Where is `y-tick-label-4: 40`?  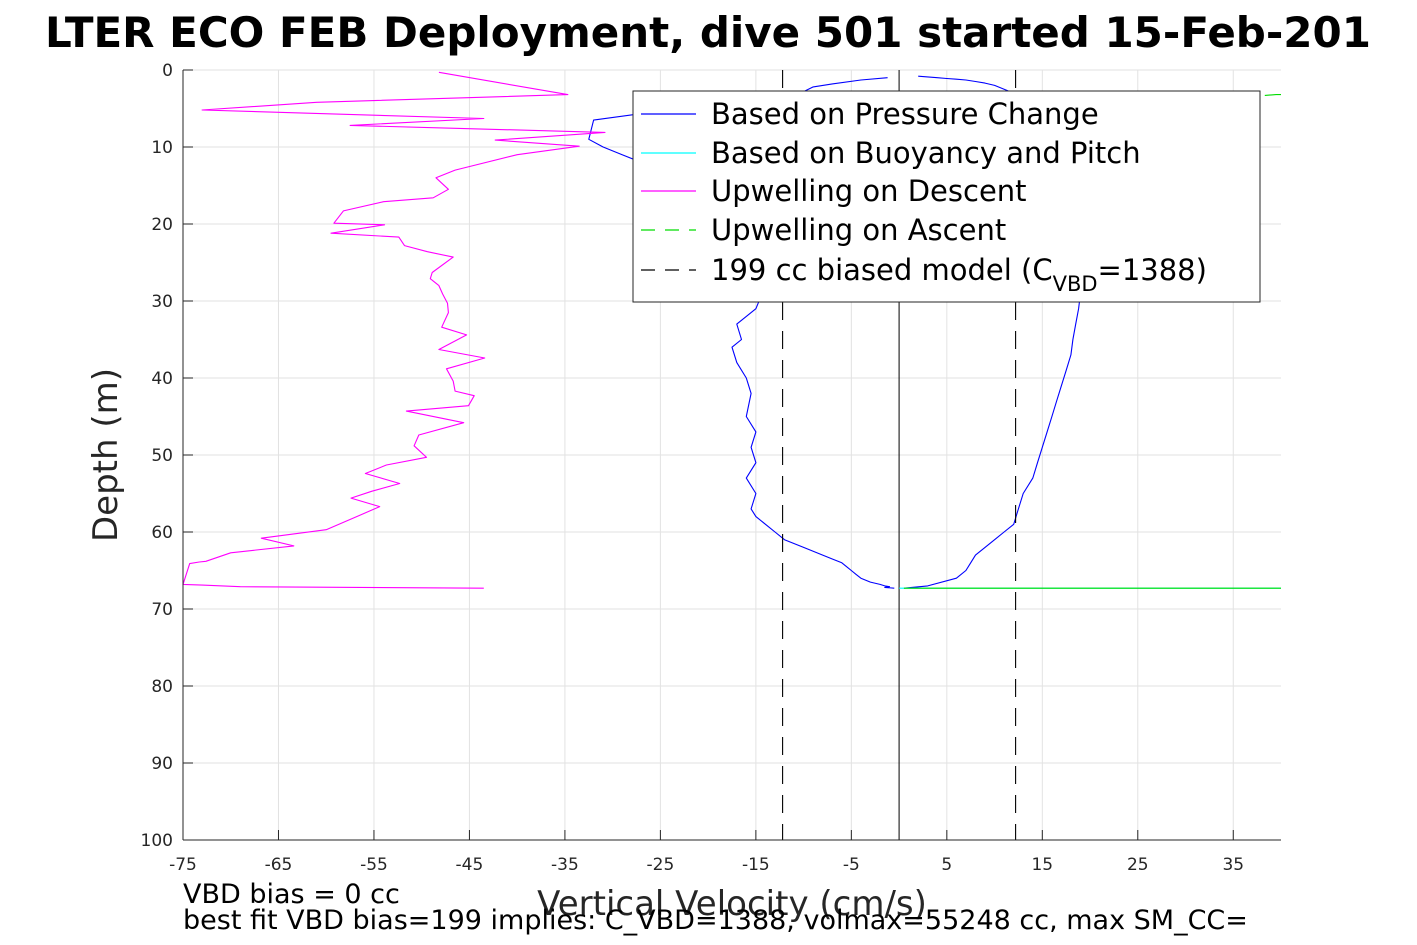 y-tick-label-4: 40 is located at coordinates (162, 379).